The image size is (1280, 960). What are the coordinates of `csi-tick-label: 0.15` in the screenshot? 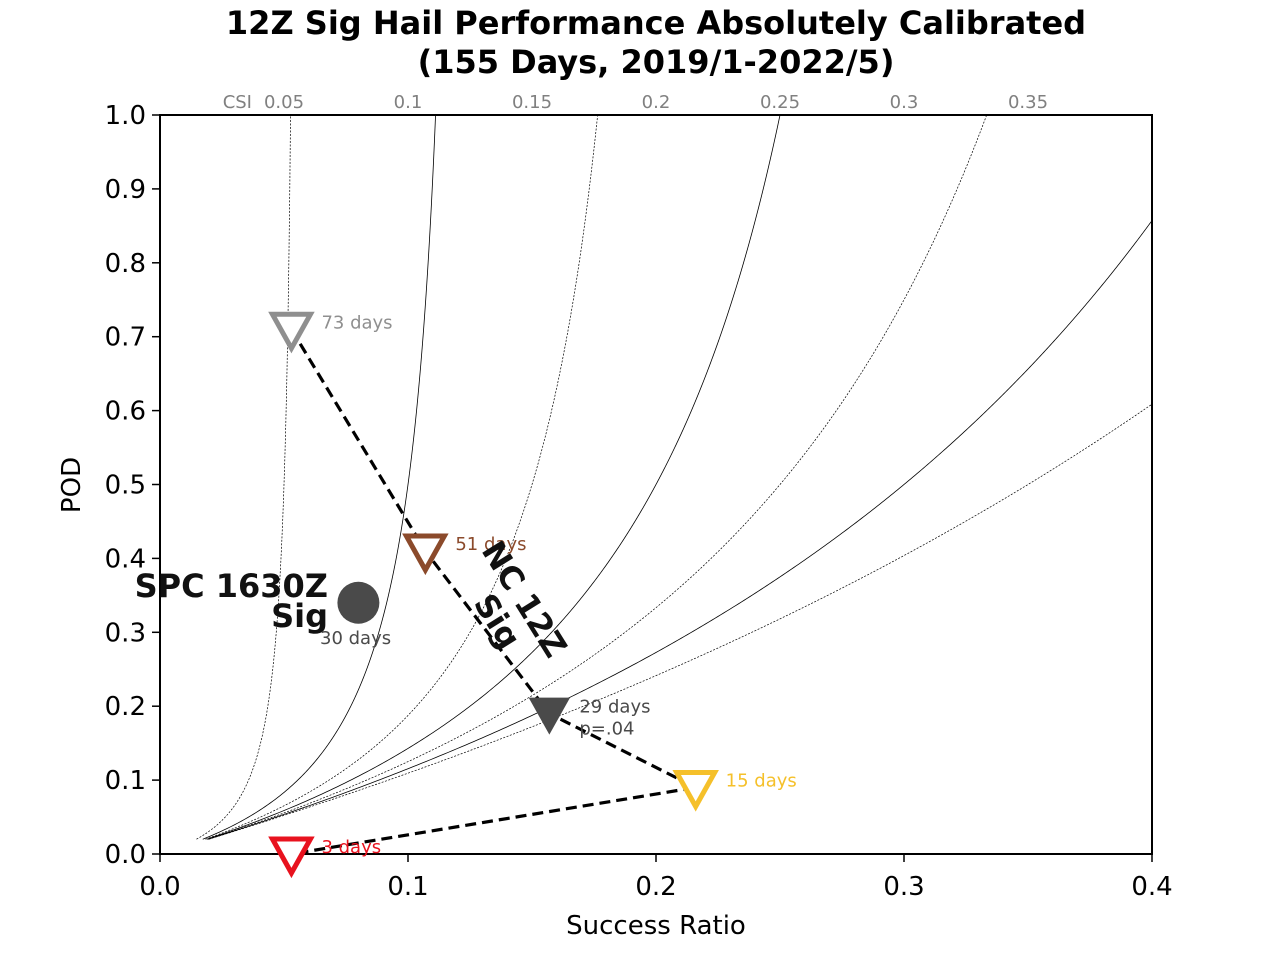 It's located at (532, 102).